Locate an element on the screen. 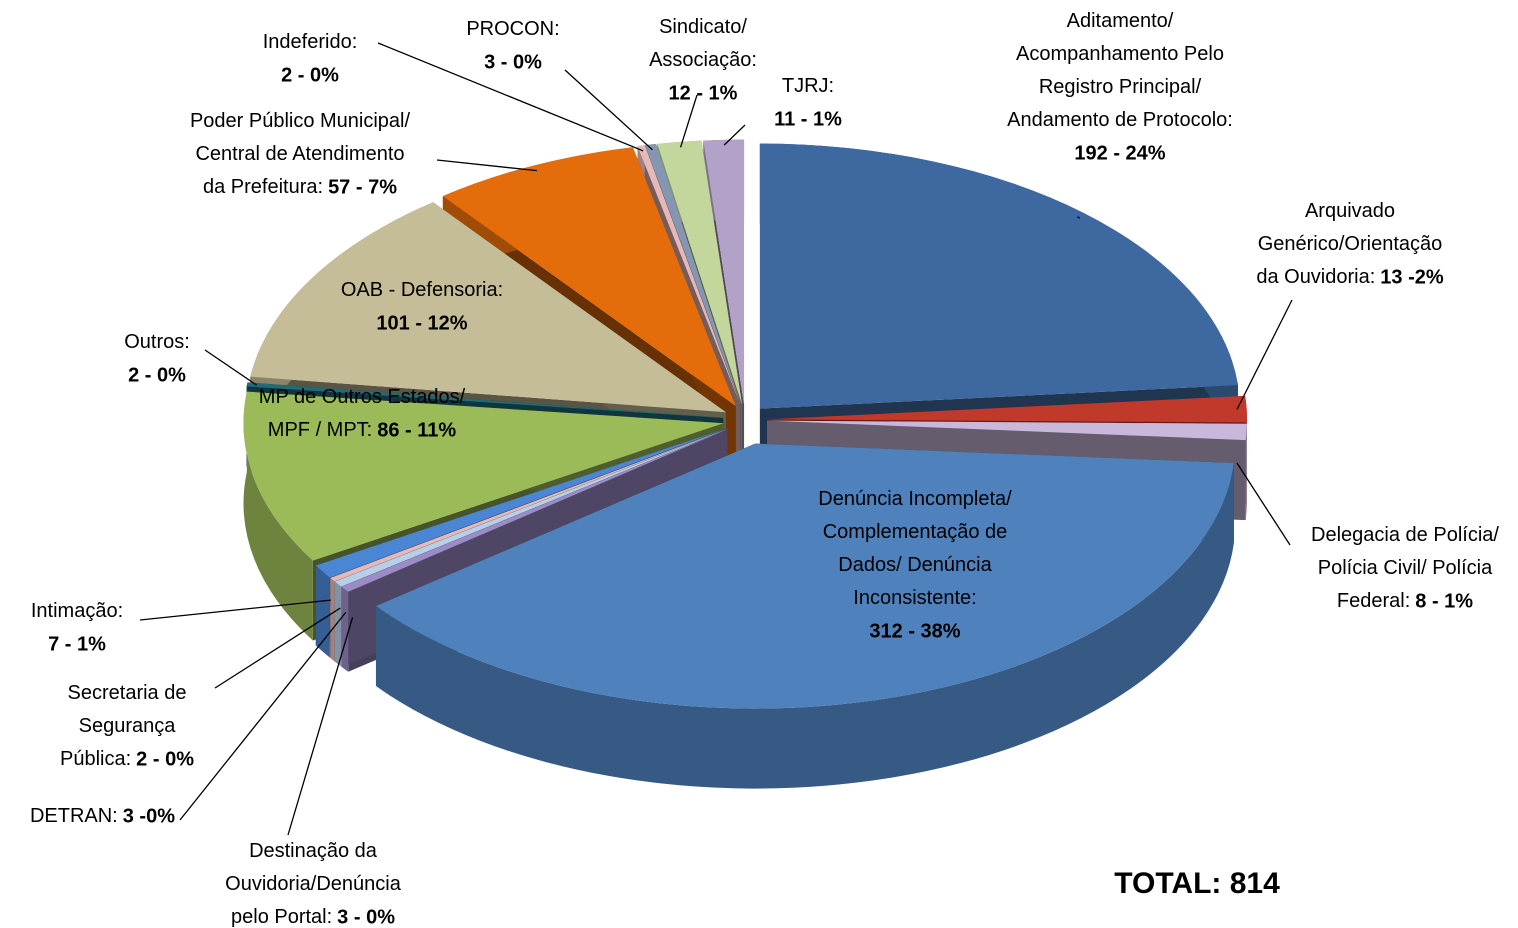 This screenshot has height=928, width=1518. label-line: Delegacia de Polícia/ is located at coordinates (1405, 535).